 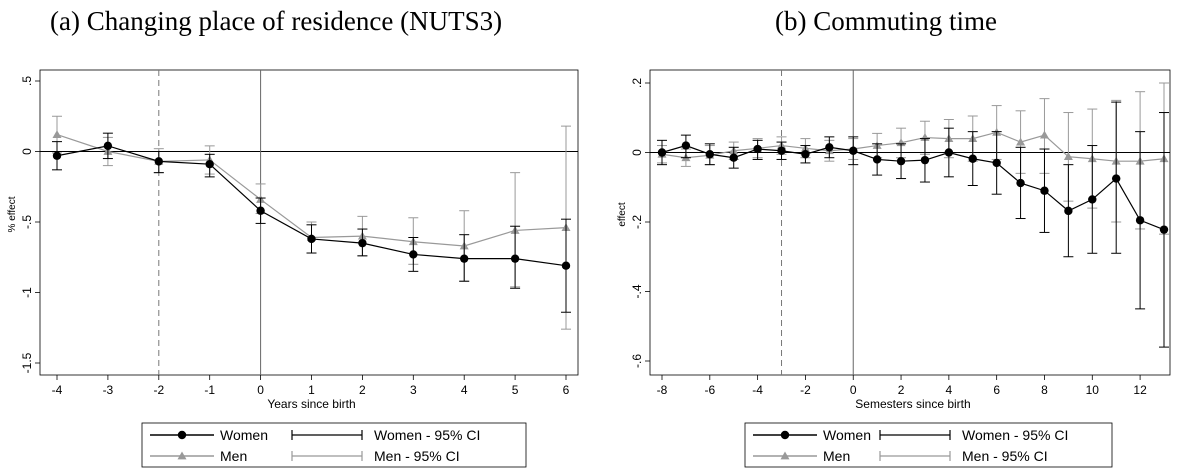 What do you see at coordinates (515, 390) in the screenshot?
I see `x-tick-label: 5` at bounding box center [515, 390].